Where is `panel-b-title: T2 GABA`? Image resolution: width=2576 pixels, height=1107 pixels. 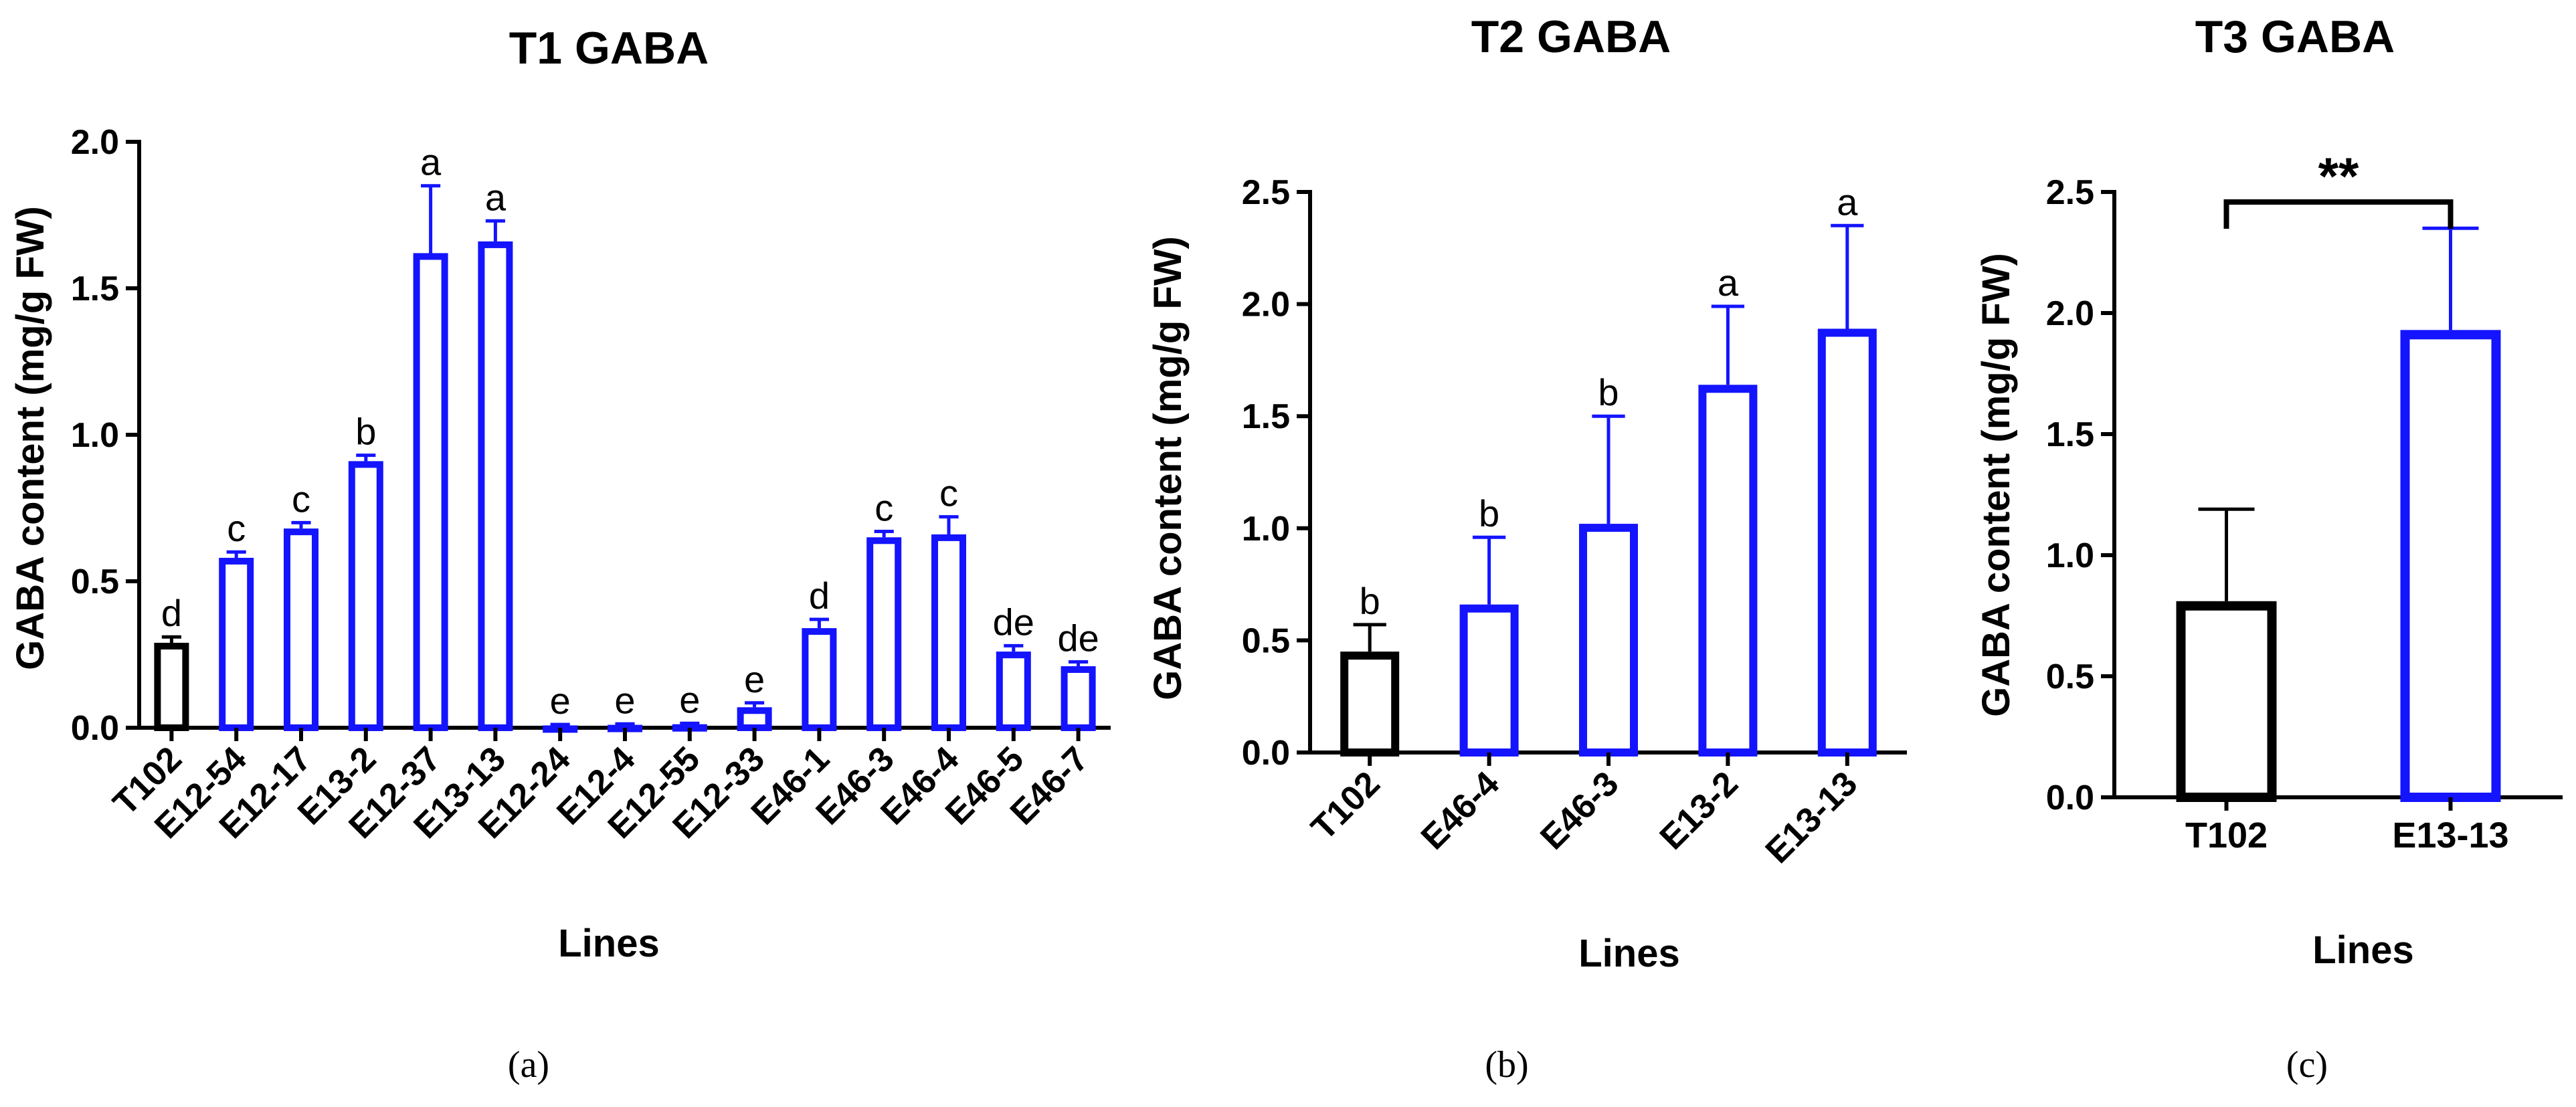 panel-b-title: T2 GABA is located at coordinates (1571, 36).